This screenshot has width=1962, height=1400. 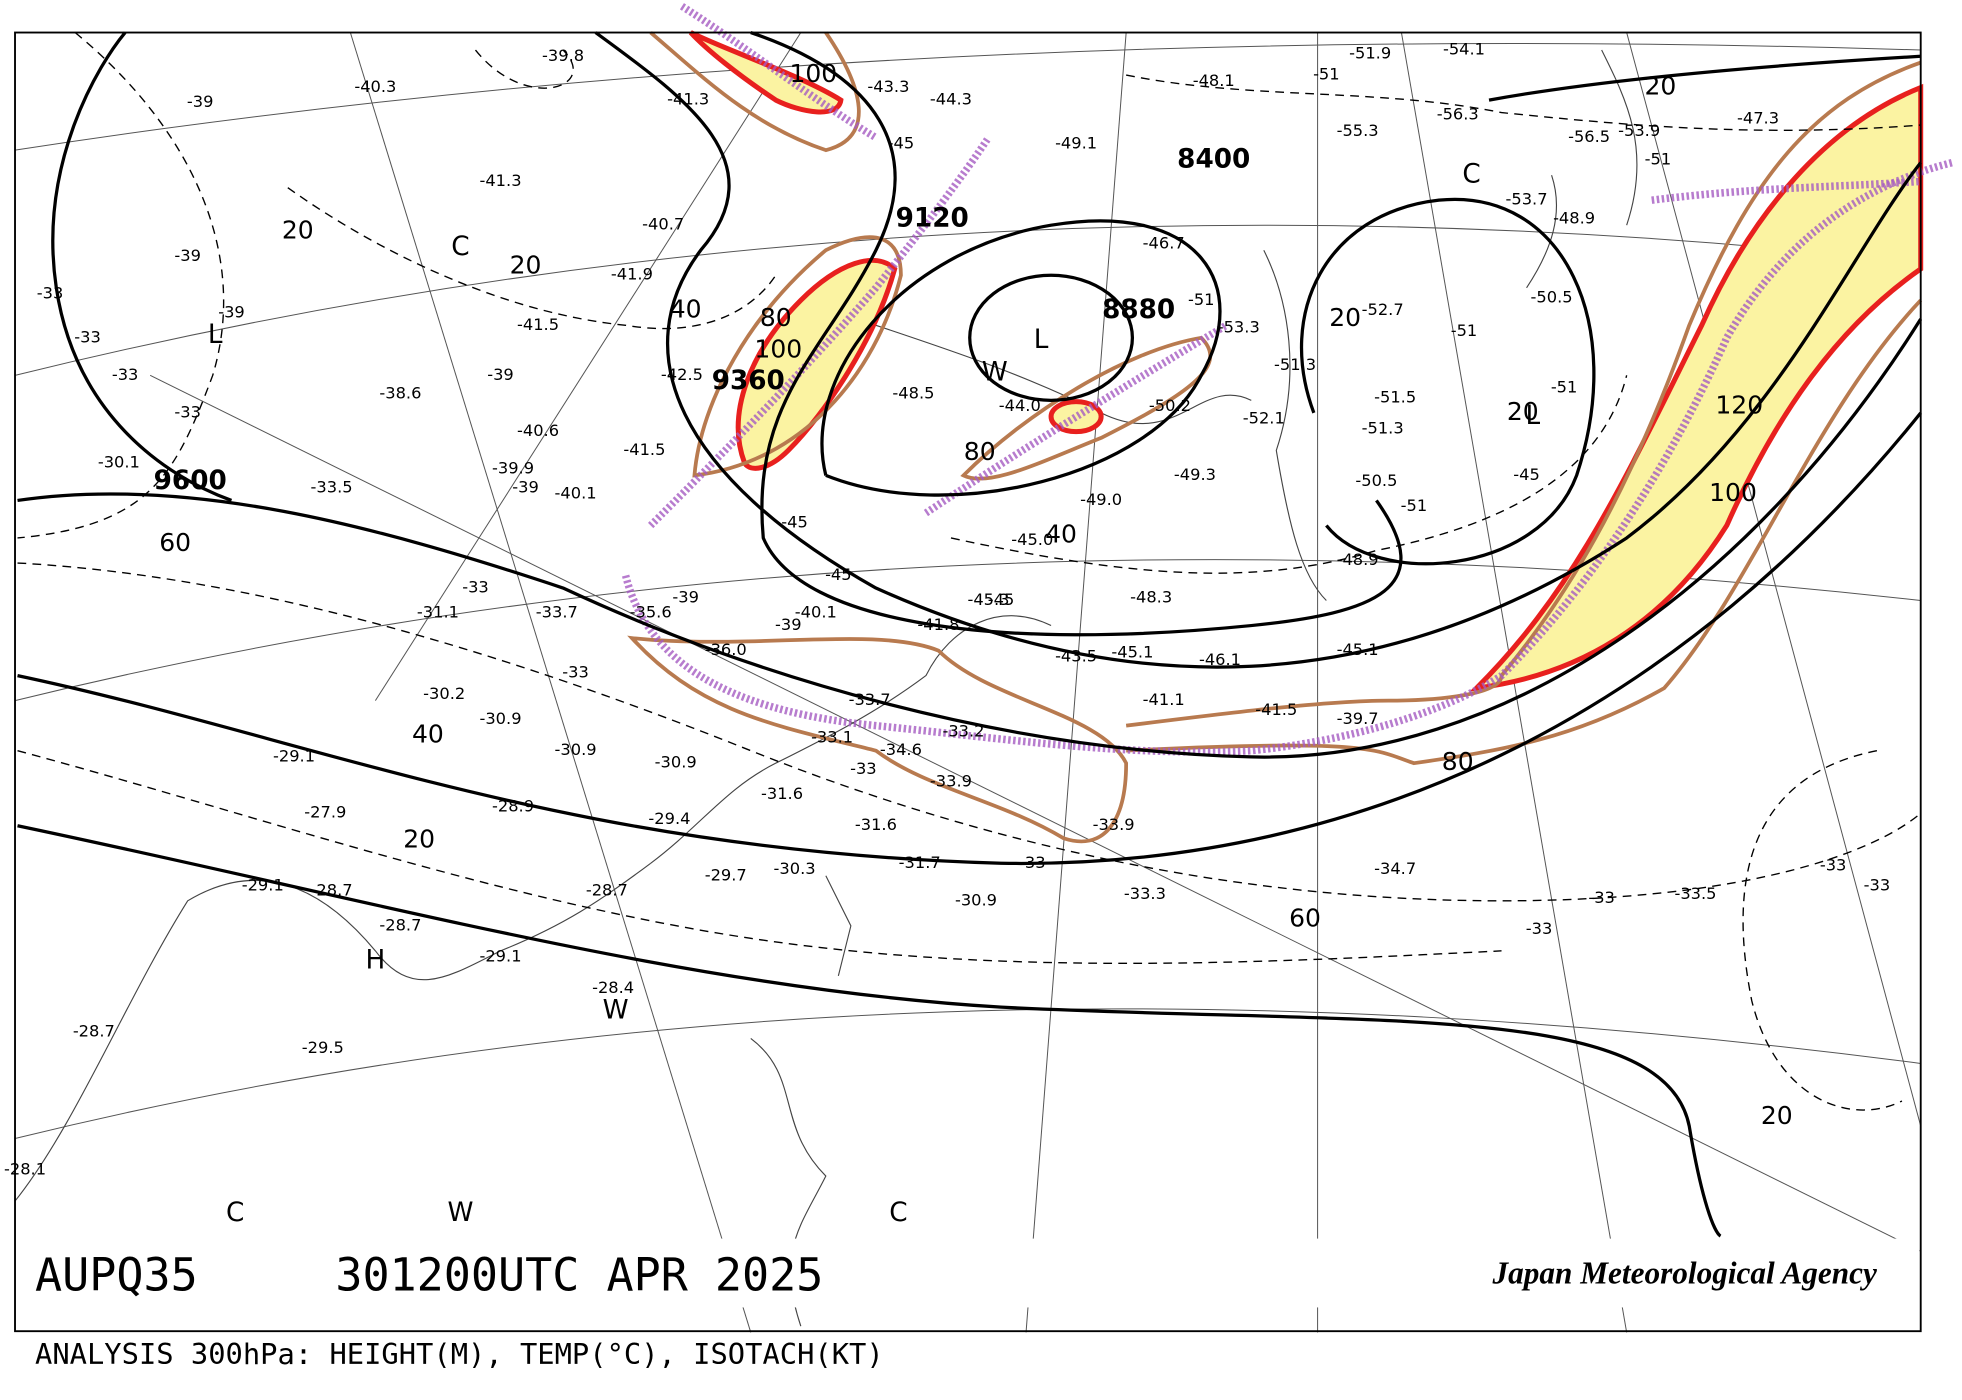 What do you see at coordinates (832, 737) in the screenshot?
I see `temperature-label: -33.1` at bounding box center [832, 737].